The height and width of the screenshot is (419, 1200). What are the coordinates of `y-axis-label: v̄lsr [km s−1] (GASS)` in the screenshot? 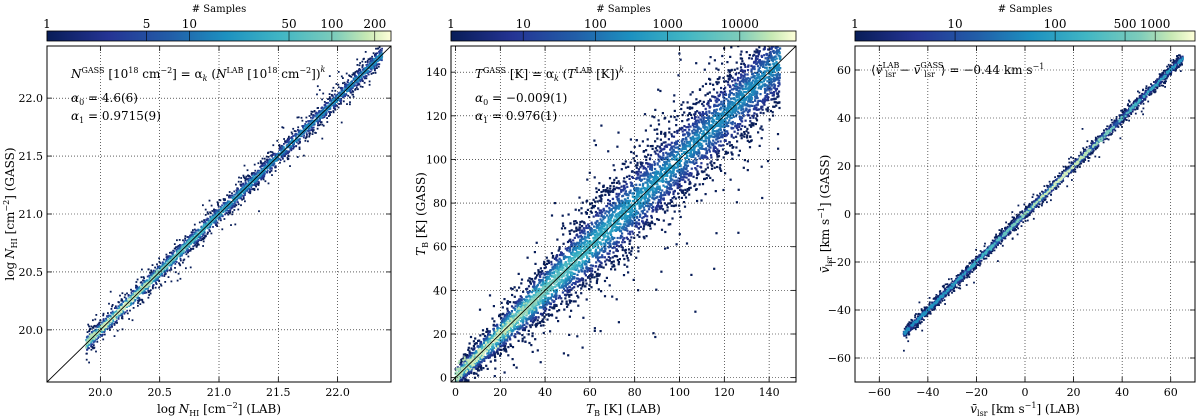 It's located at (825, 214).